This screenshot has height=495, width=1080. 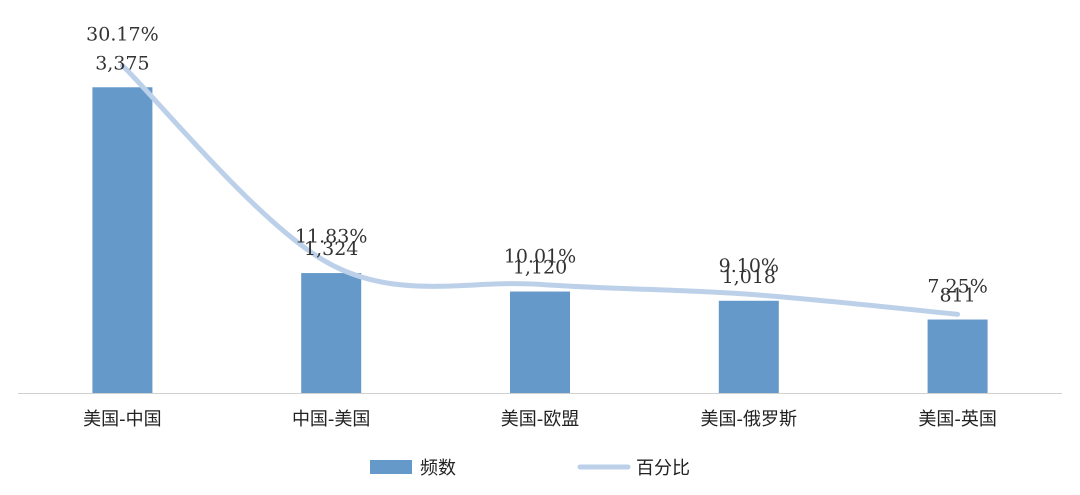 I want to click on category-label: 美国-英国, so click(x=957, y=419).